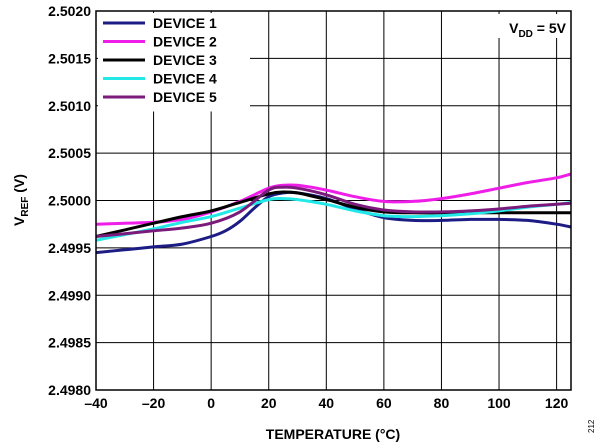 The width and height of the screenshot is (599, 446). I want to click on legend-label-device-5: DEVICE 5, so click(185, 97).